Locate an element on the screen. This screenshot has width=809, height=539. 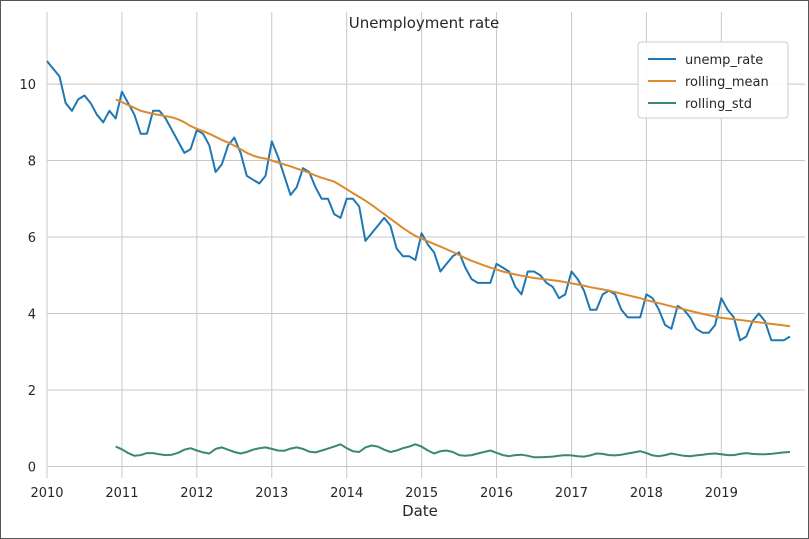
x-tick-label: 2014 is located at coordinates (346, 493).